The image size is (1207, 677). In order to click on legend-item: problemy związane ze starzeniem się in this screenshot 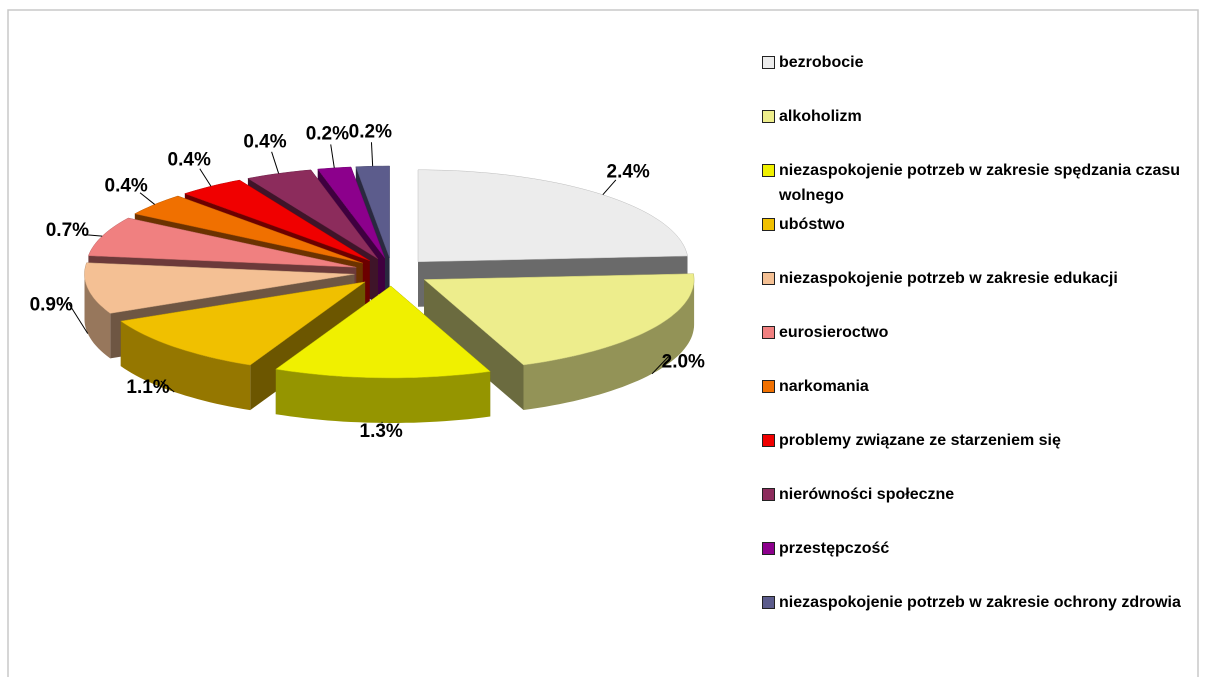, I will do `click(977, 440)`.